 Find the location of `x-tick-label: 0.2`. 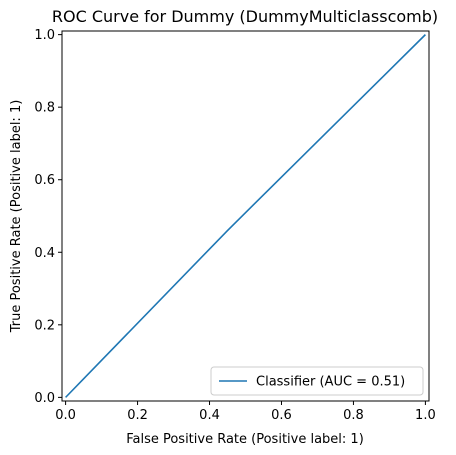

x-tick-label: 0.2 is located at coordinates (137, 415).